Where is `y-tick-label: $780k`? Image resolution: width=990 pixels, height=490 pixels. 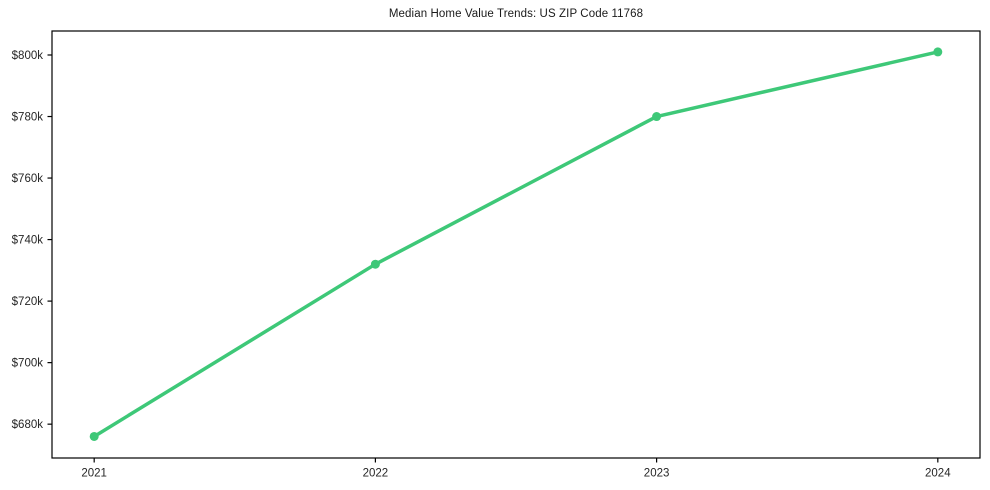
y-tick-label: $780k is located at coordinates (28, 118).